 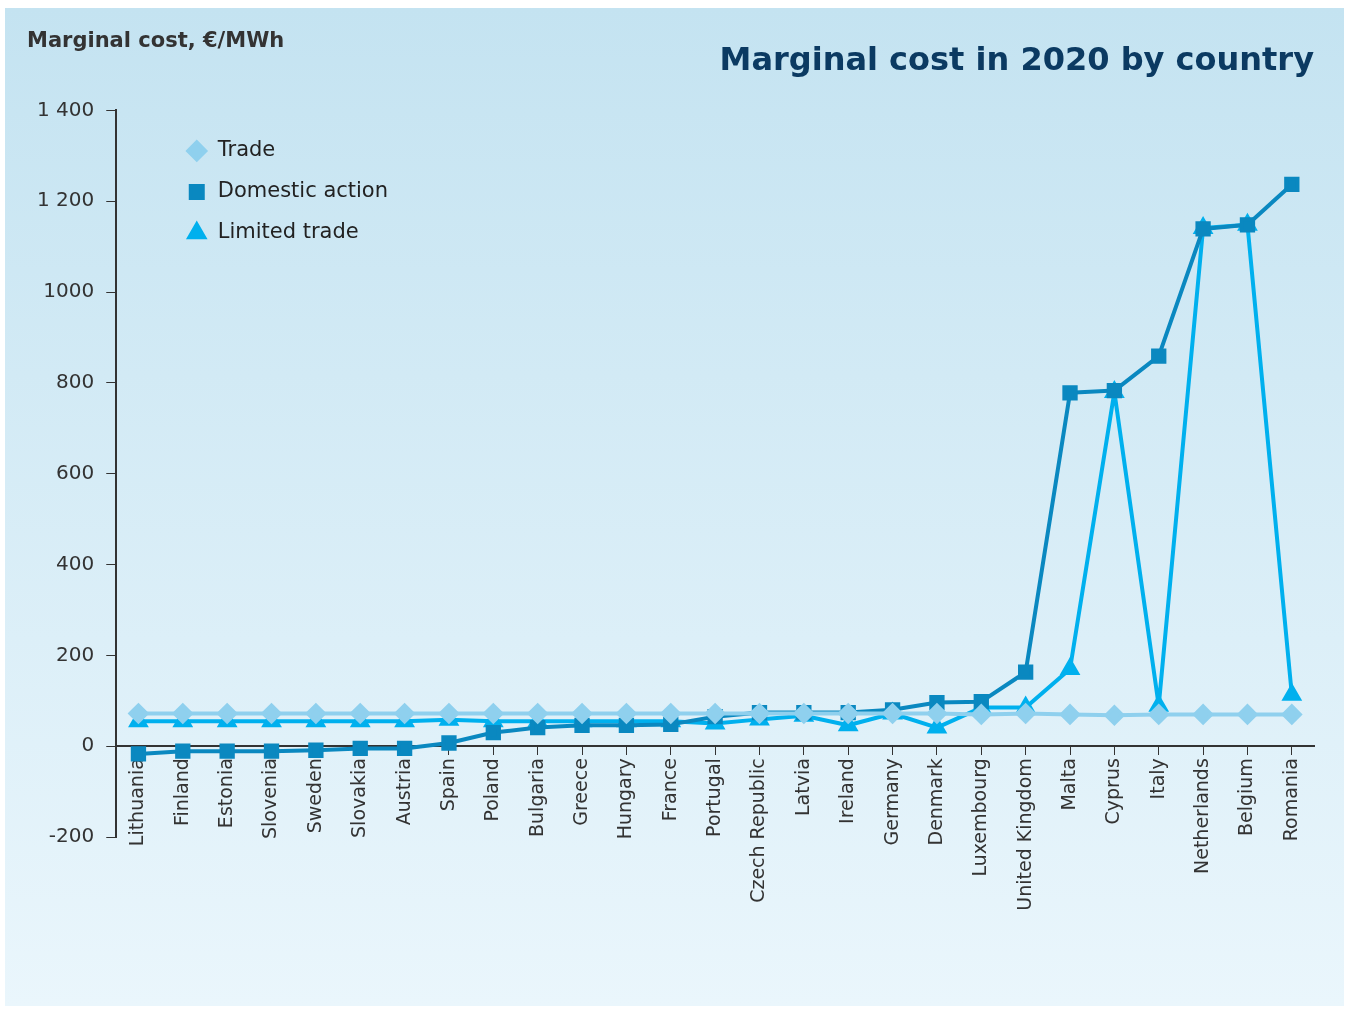 What do you see at coordinates (156, 40) in the screenshot?
I see `y-axis-title: Marginal cost, €/MWh` at bounding box center [156, 40].